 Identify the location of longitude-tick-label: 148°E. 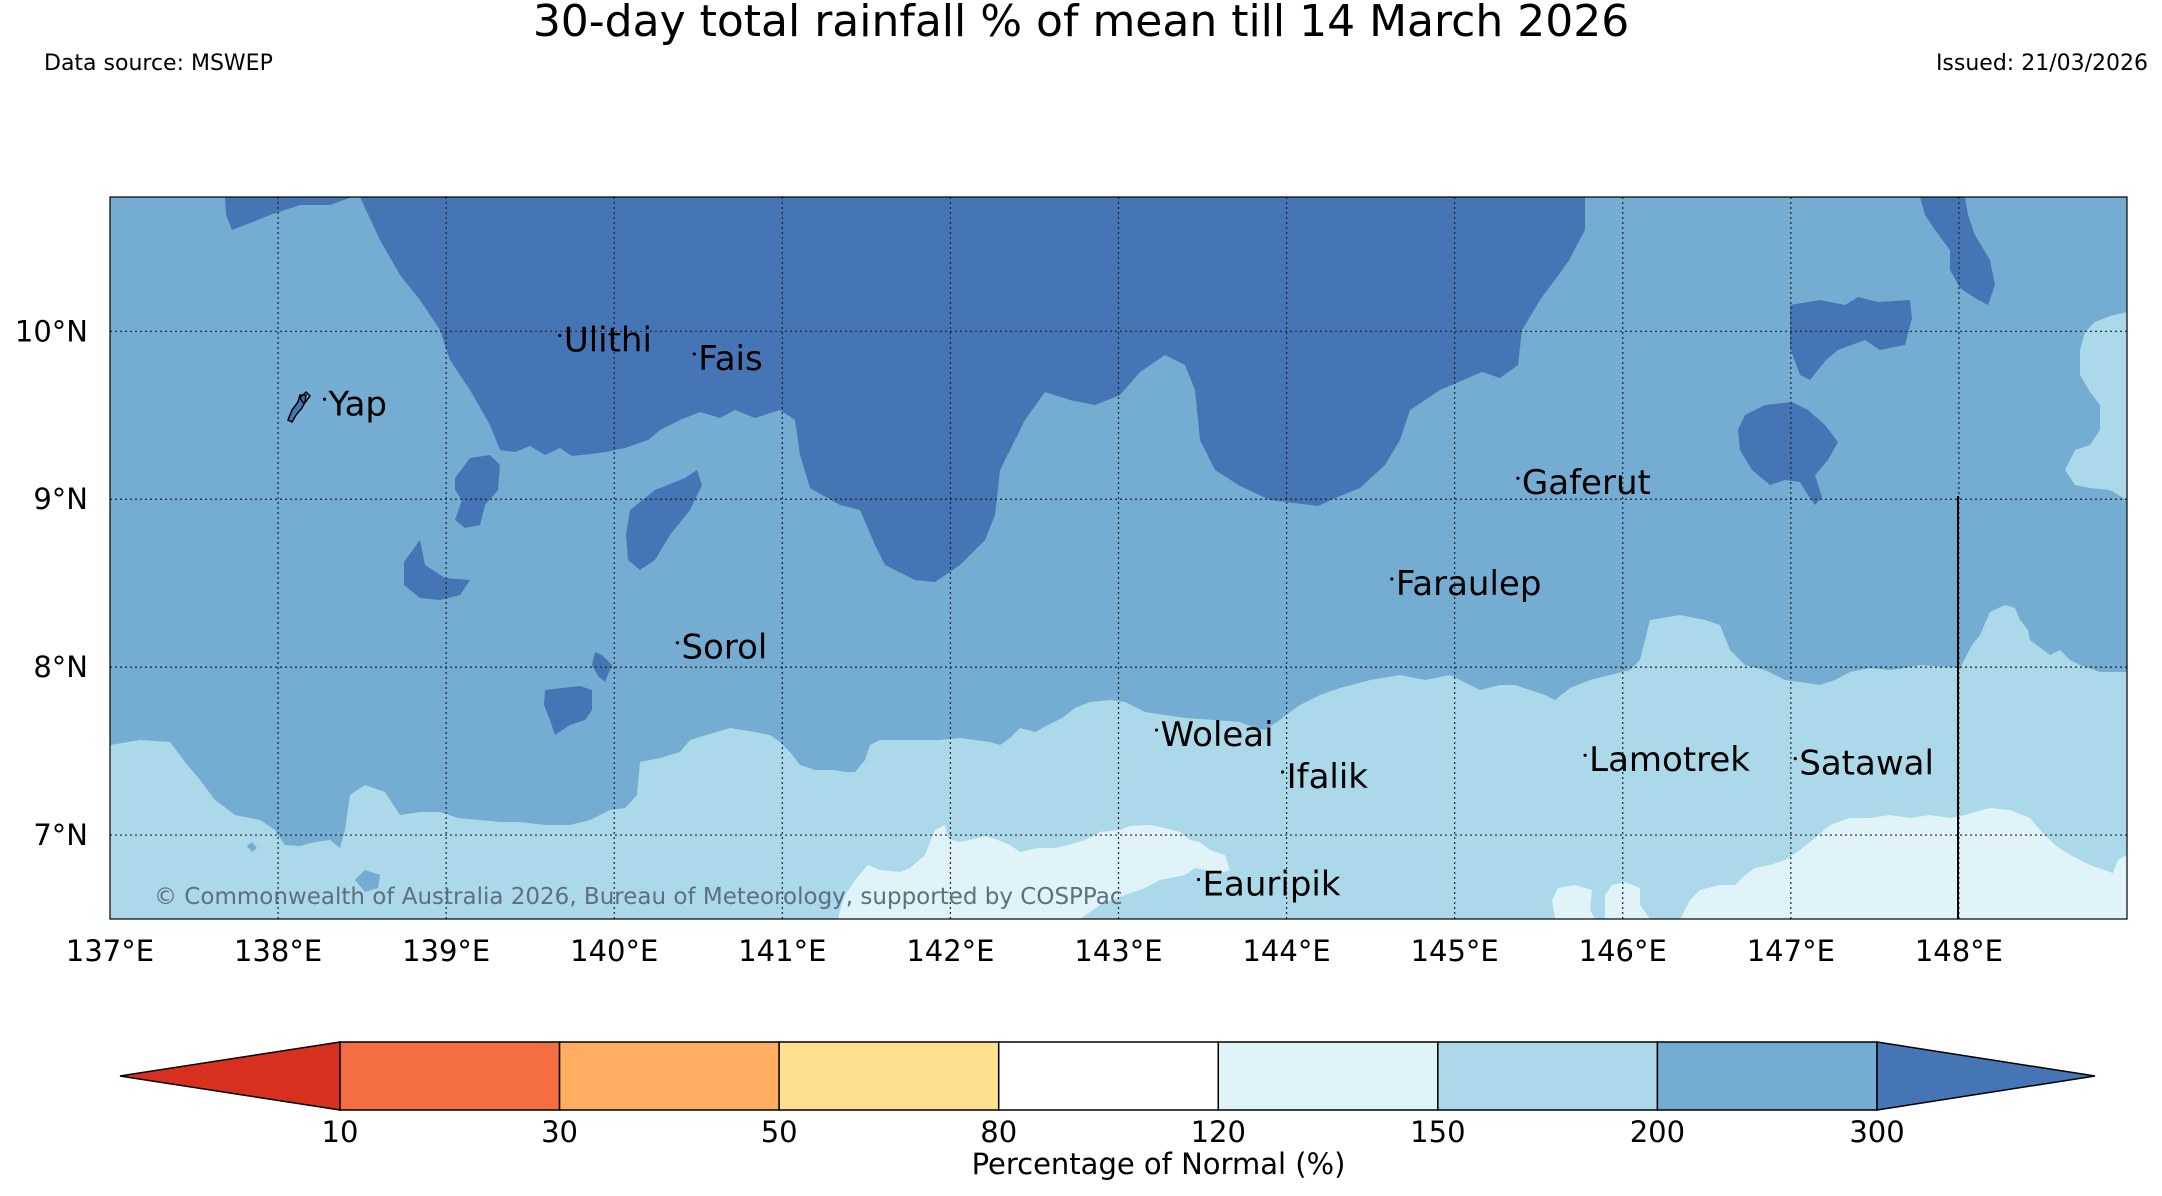
(1959, 951).